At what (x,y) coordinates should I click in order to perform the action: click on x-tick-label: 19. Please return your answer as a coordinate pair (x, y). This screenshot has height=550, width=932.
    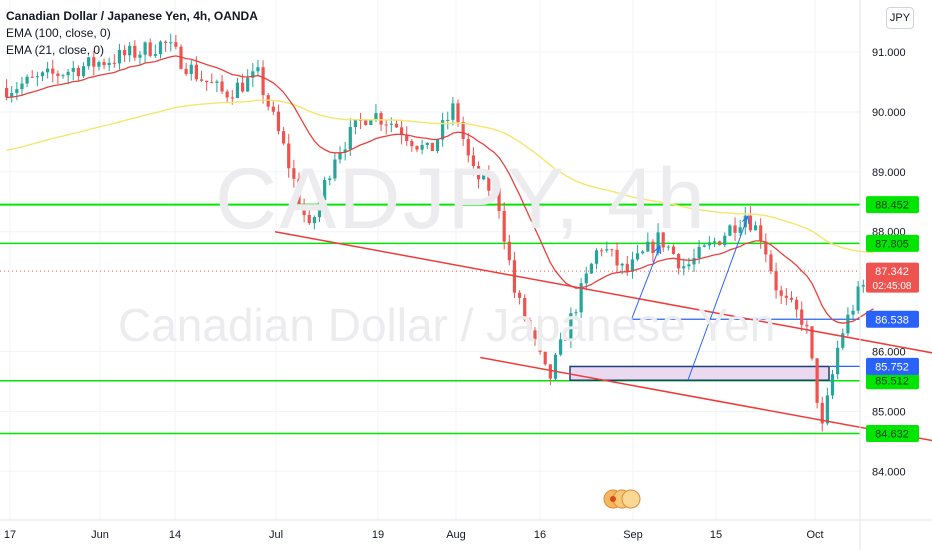
    Looking at the image, I should click on (378, 535).